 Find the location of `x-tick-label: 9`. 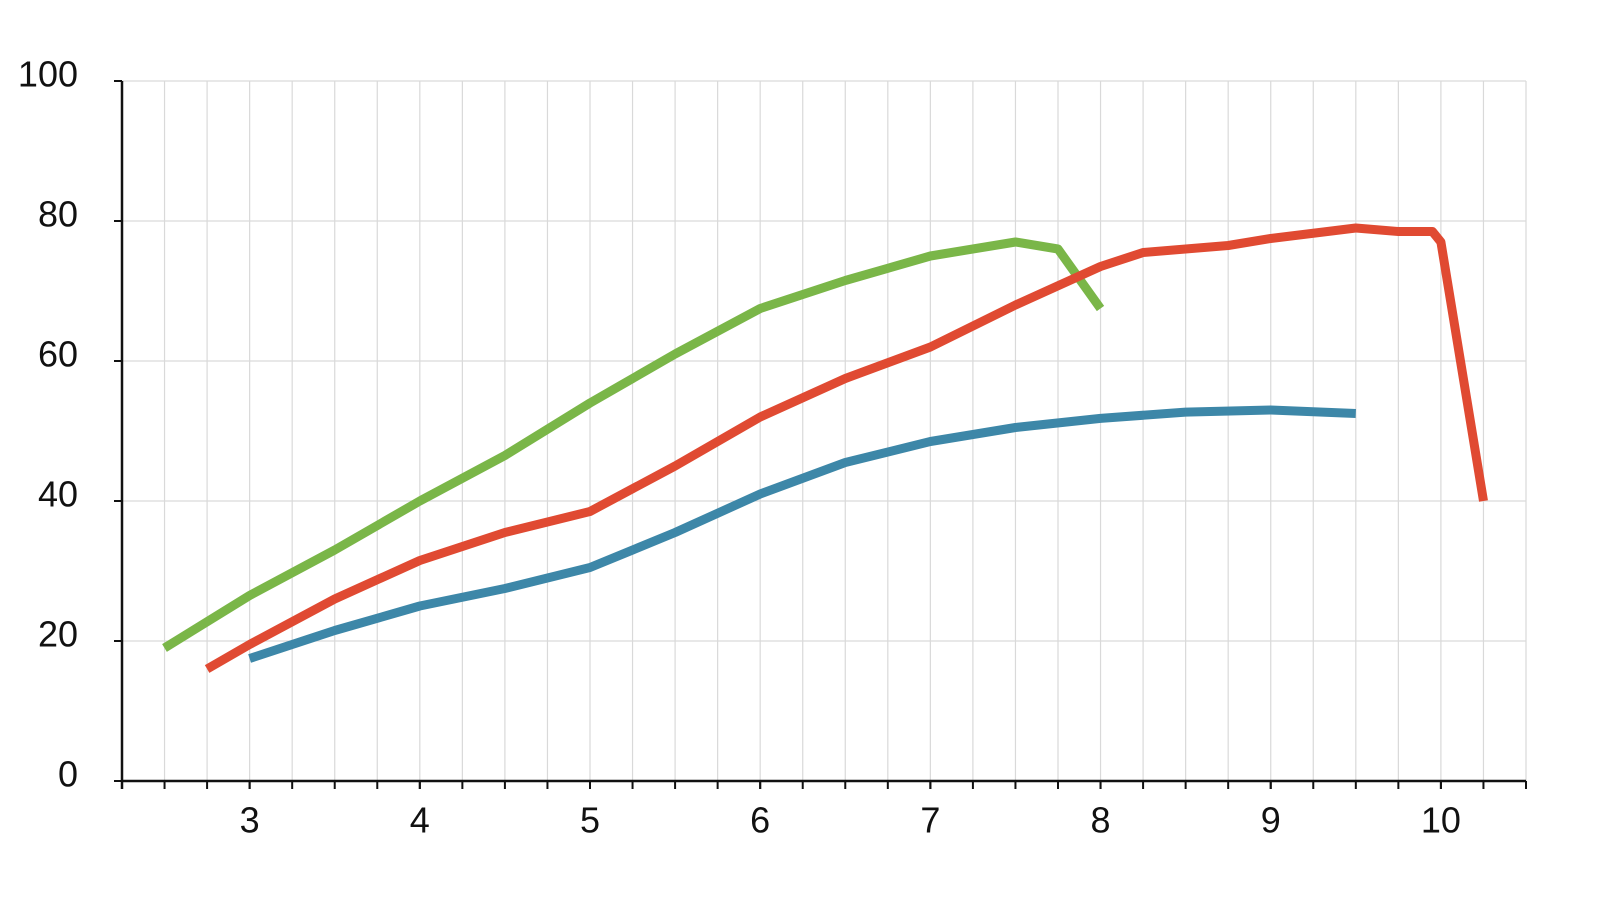

x-tick-label: 9 is located at coordinates (1271, 820).